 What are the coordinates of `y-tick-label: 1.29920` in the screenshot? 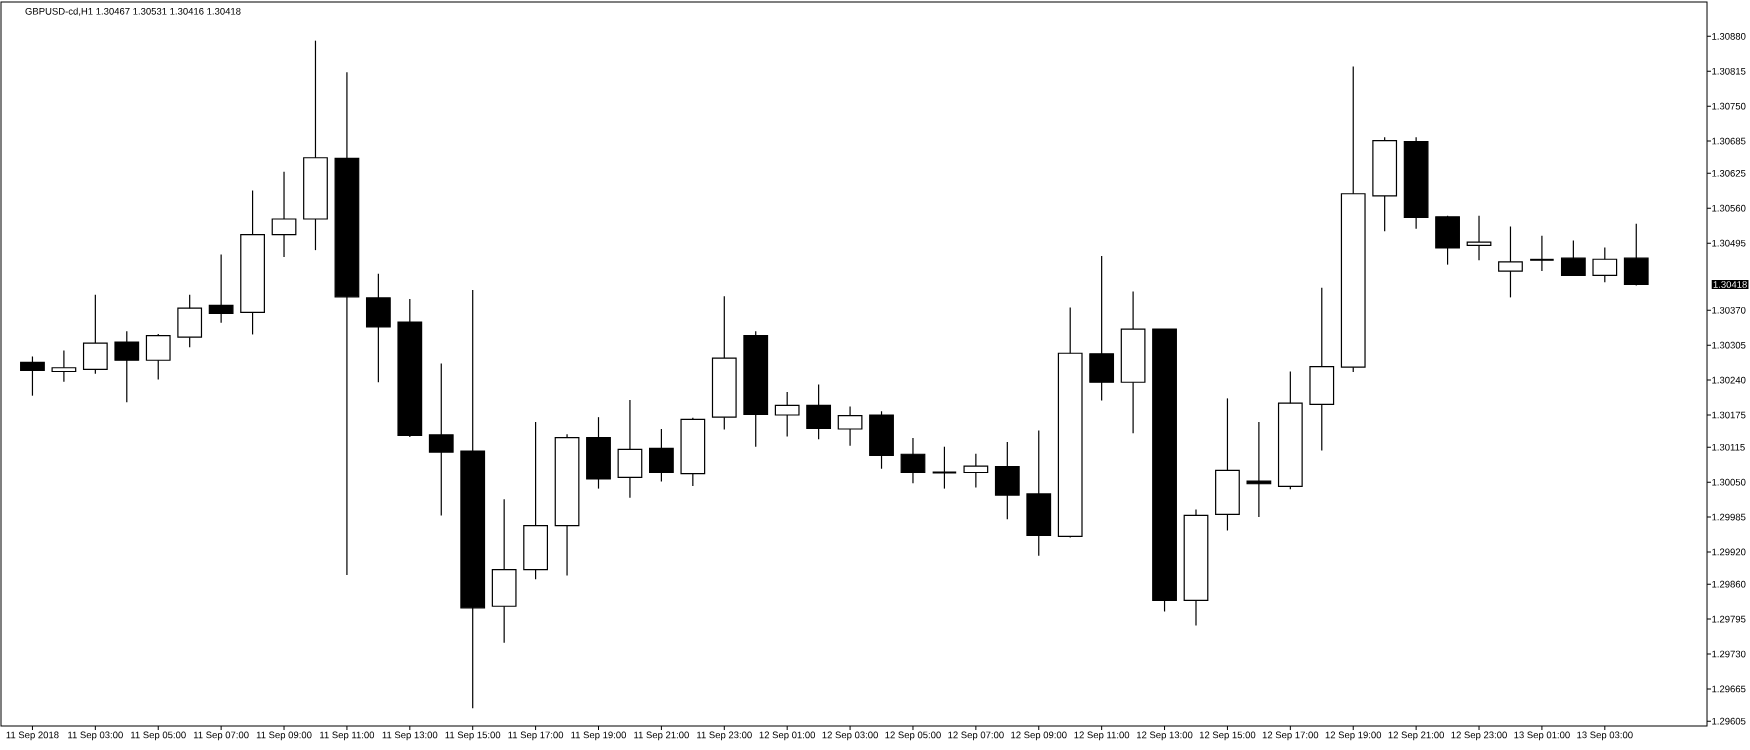 It's located at (1729, 552).